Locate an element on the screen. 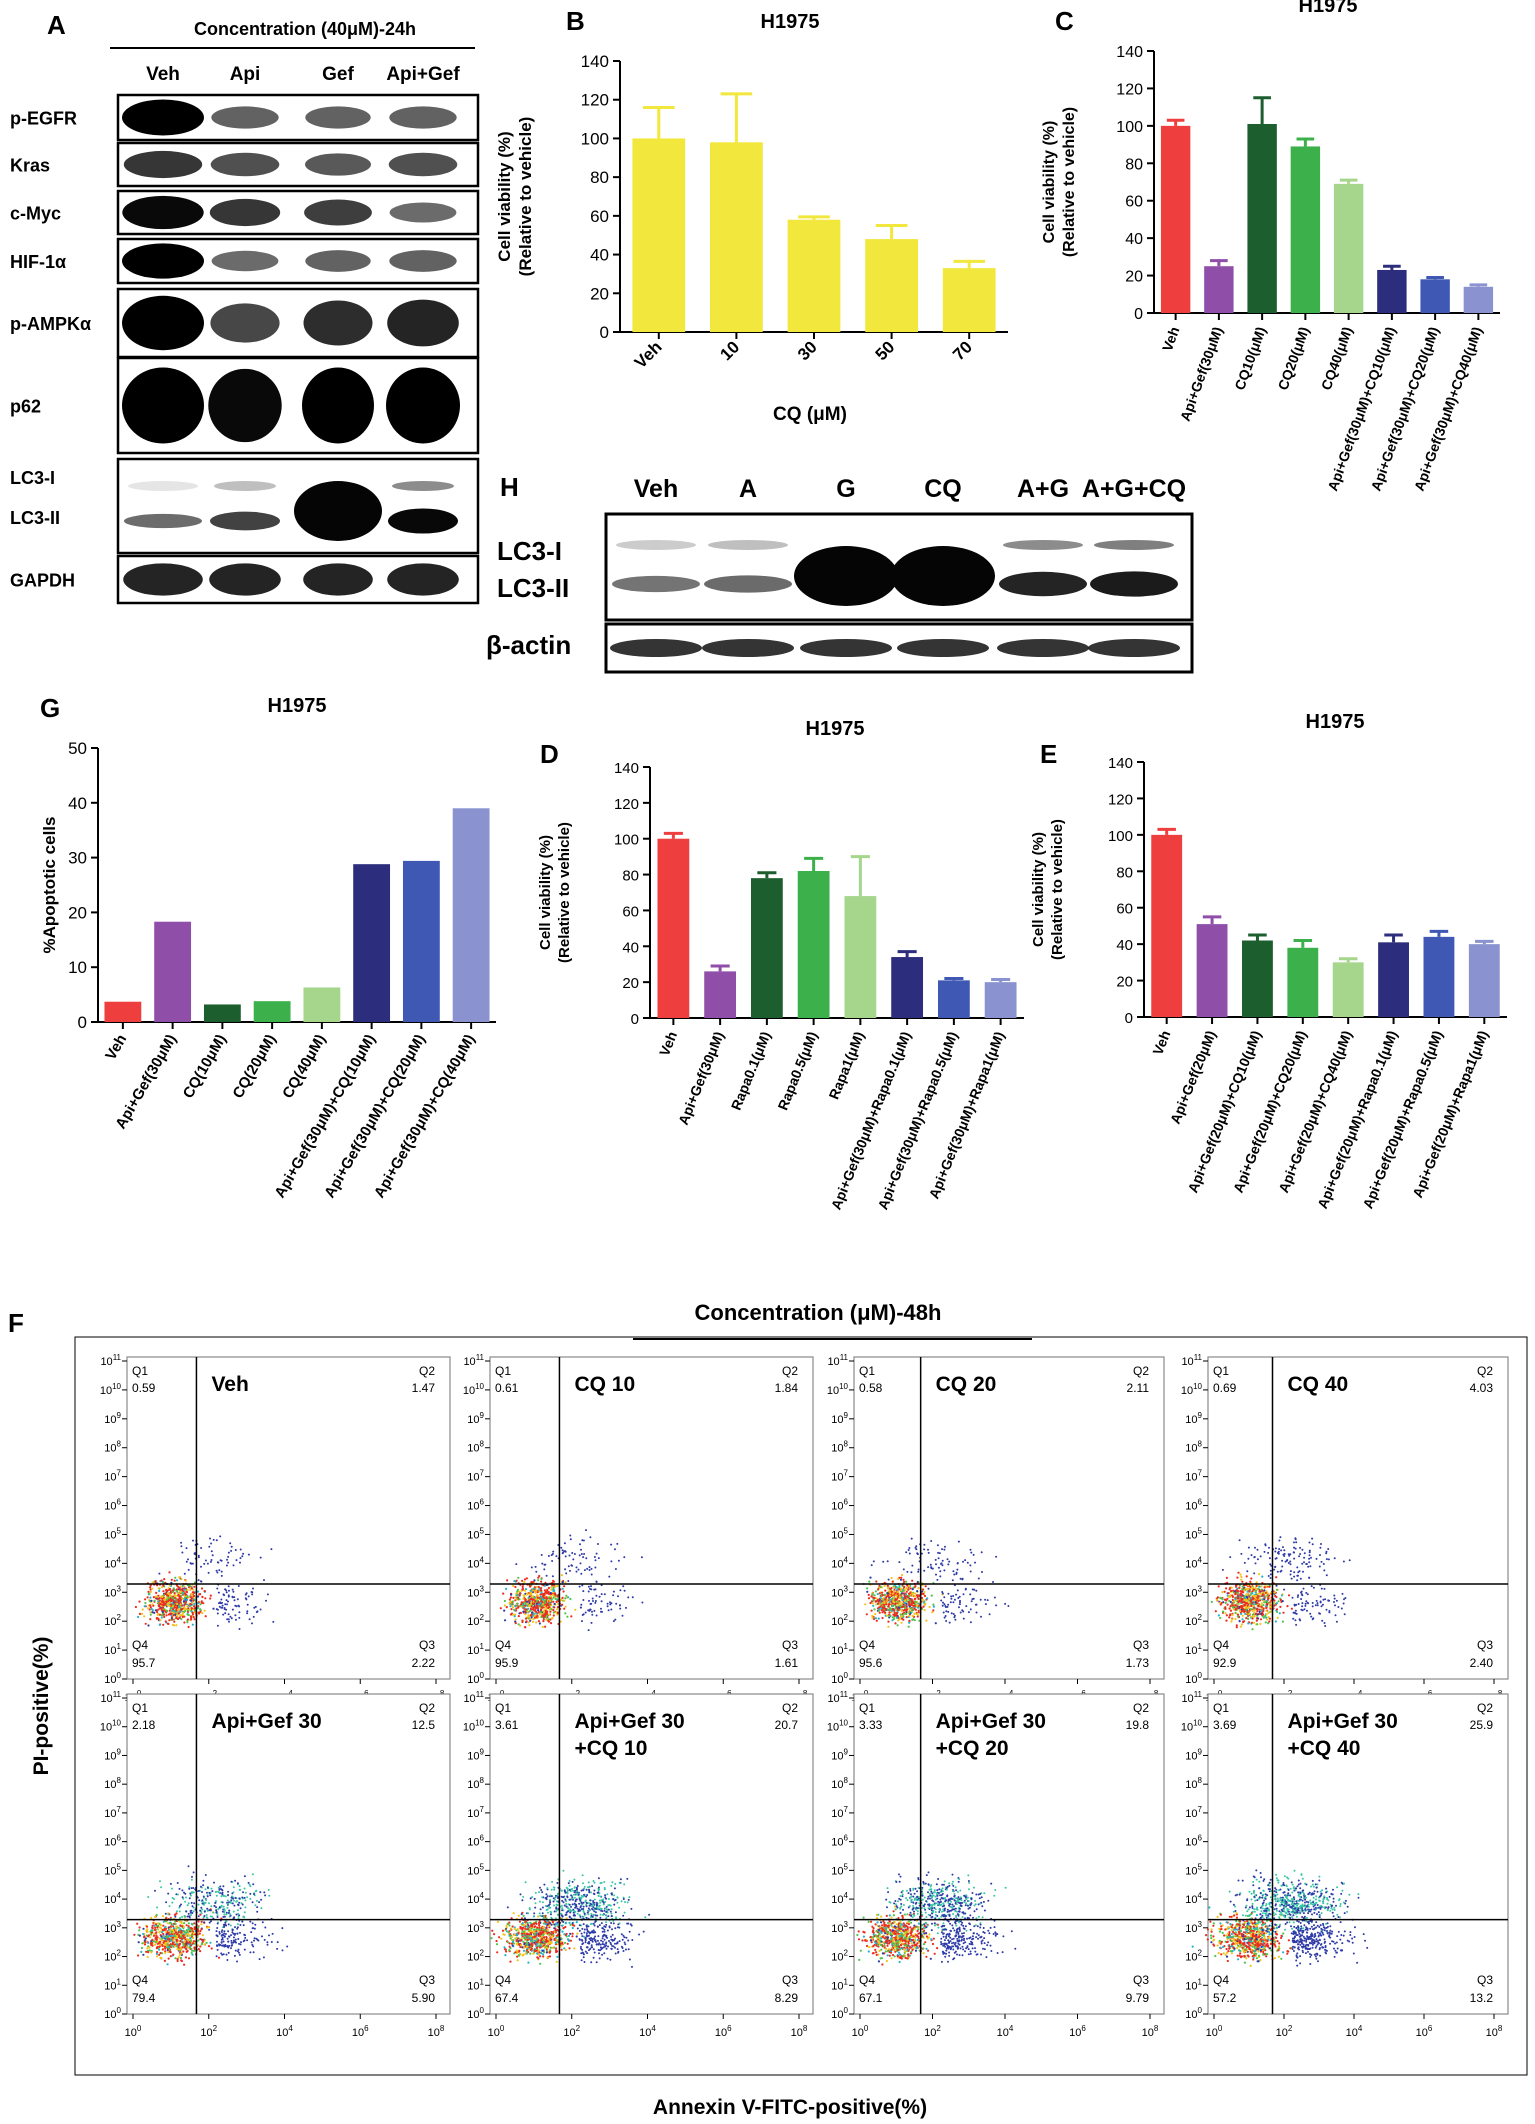 The height and width of the screenshot is (2124, 1535). flow-y-tick-label: 10⁵ is located at coordinates (475, 1533).